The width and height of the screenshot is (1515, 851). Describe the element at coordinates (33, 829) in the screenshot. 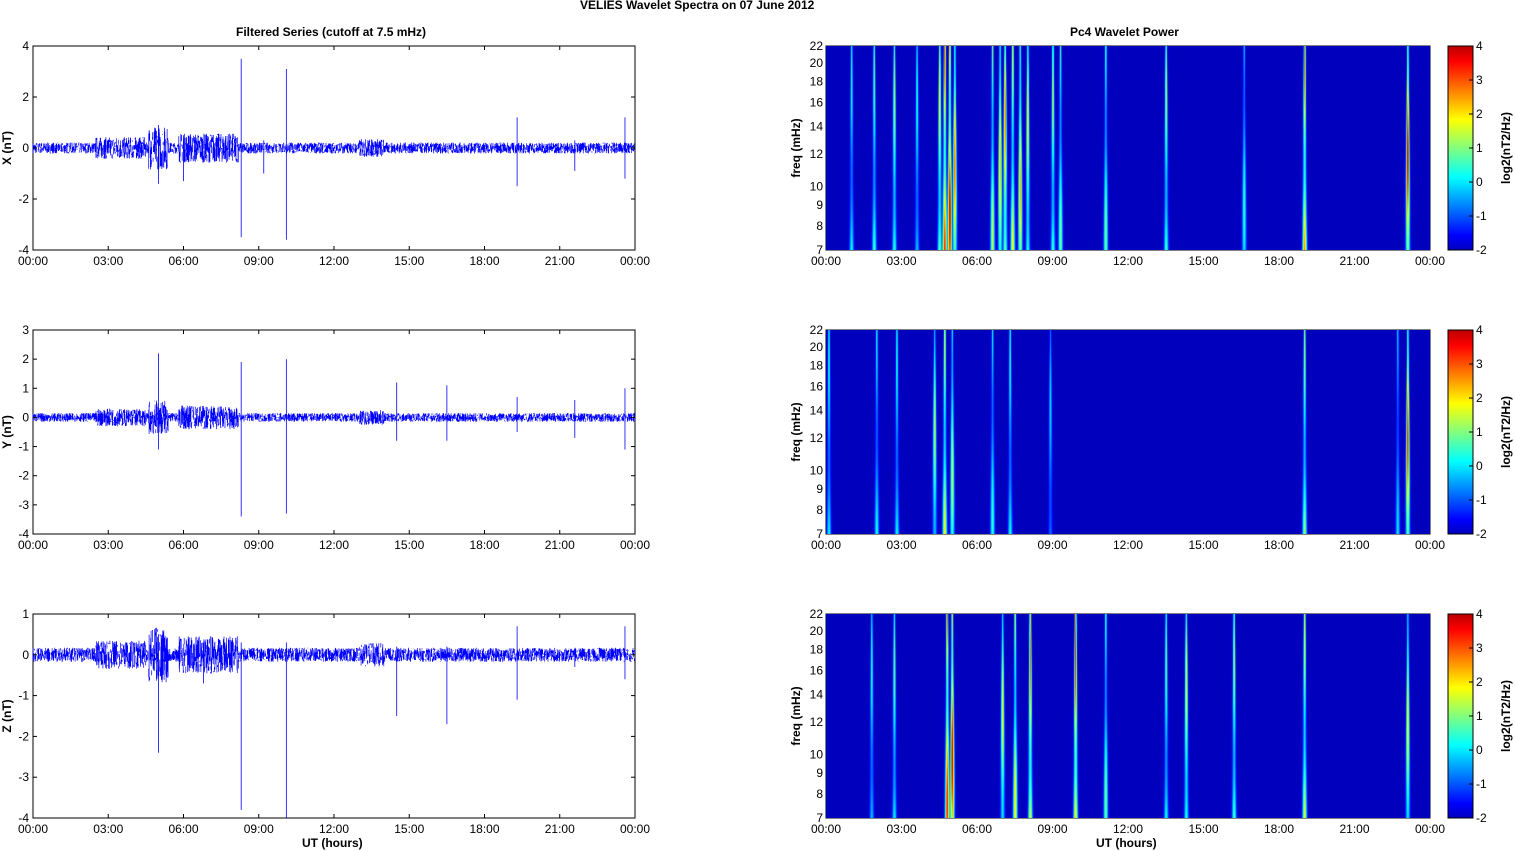

I see `x-tick-label: 00:00` at that location.